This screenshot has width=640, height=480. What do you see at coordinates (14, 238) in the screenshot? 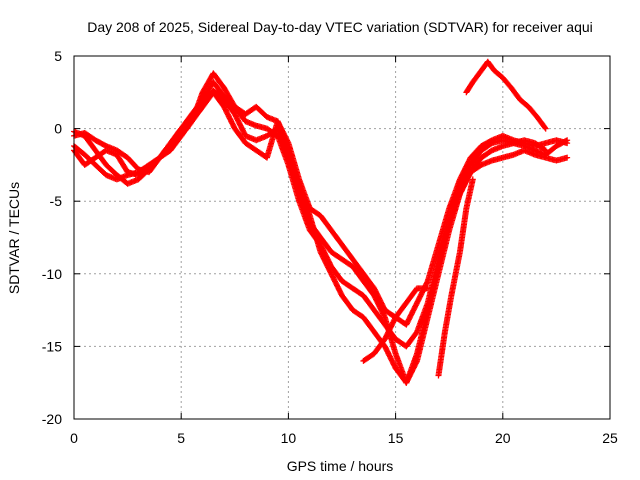
I see `y-axis-label: SDTVAR / TECUs` at bounding box center [14, 238].